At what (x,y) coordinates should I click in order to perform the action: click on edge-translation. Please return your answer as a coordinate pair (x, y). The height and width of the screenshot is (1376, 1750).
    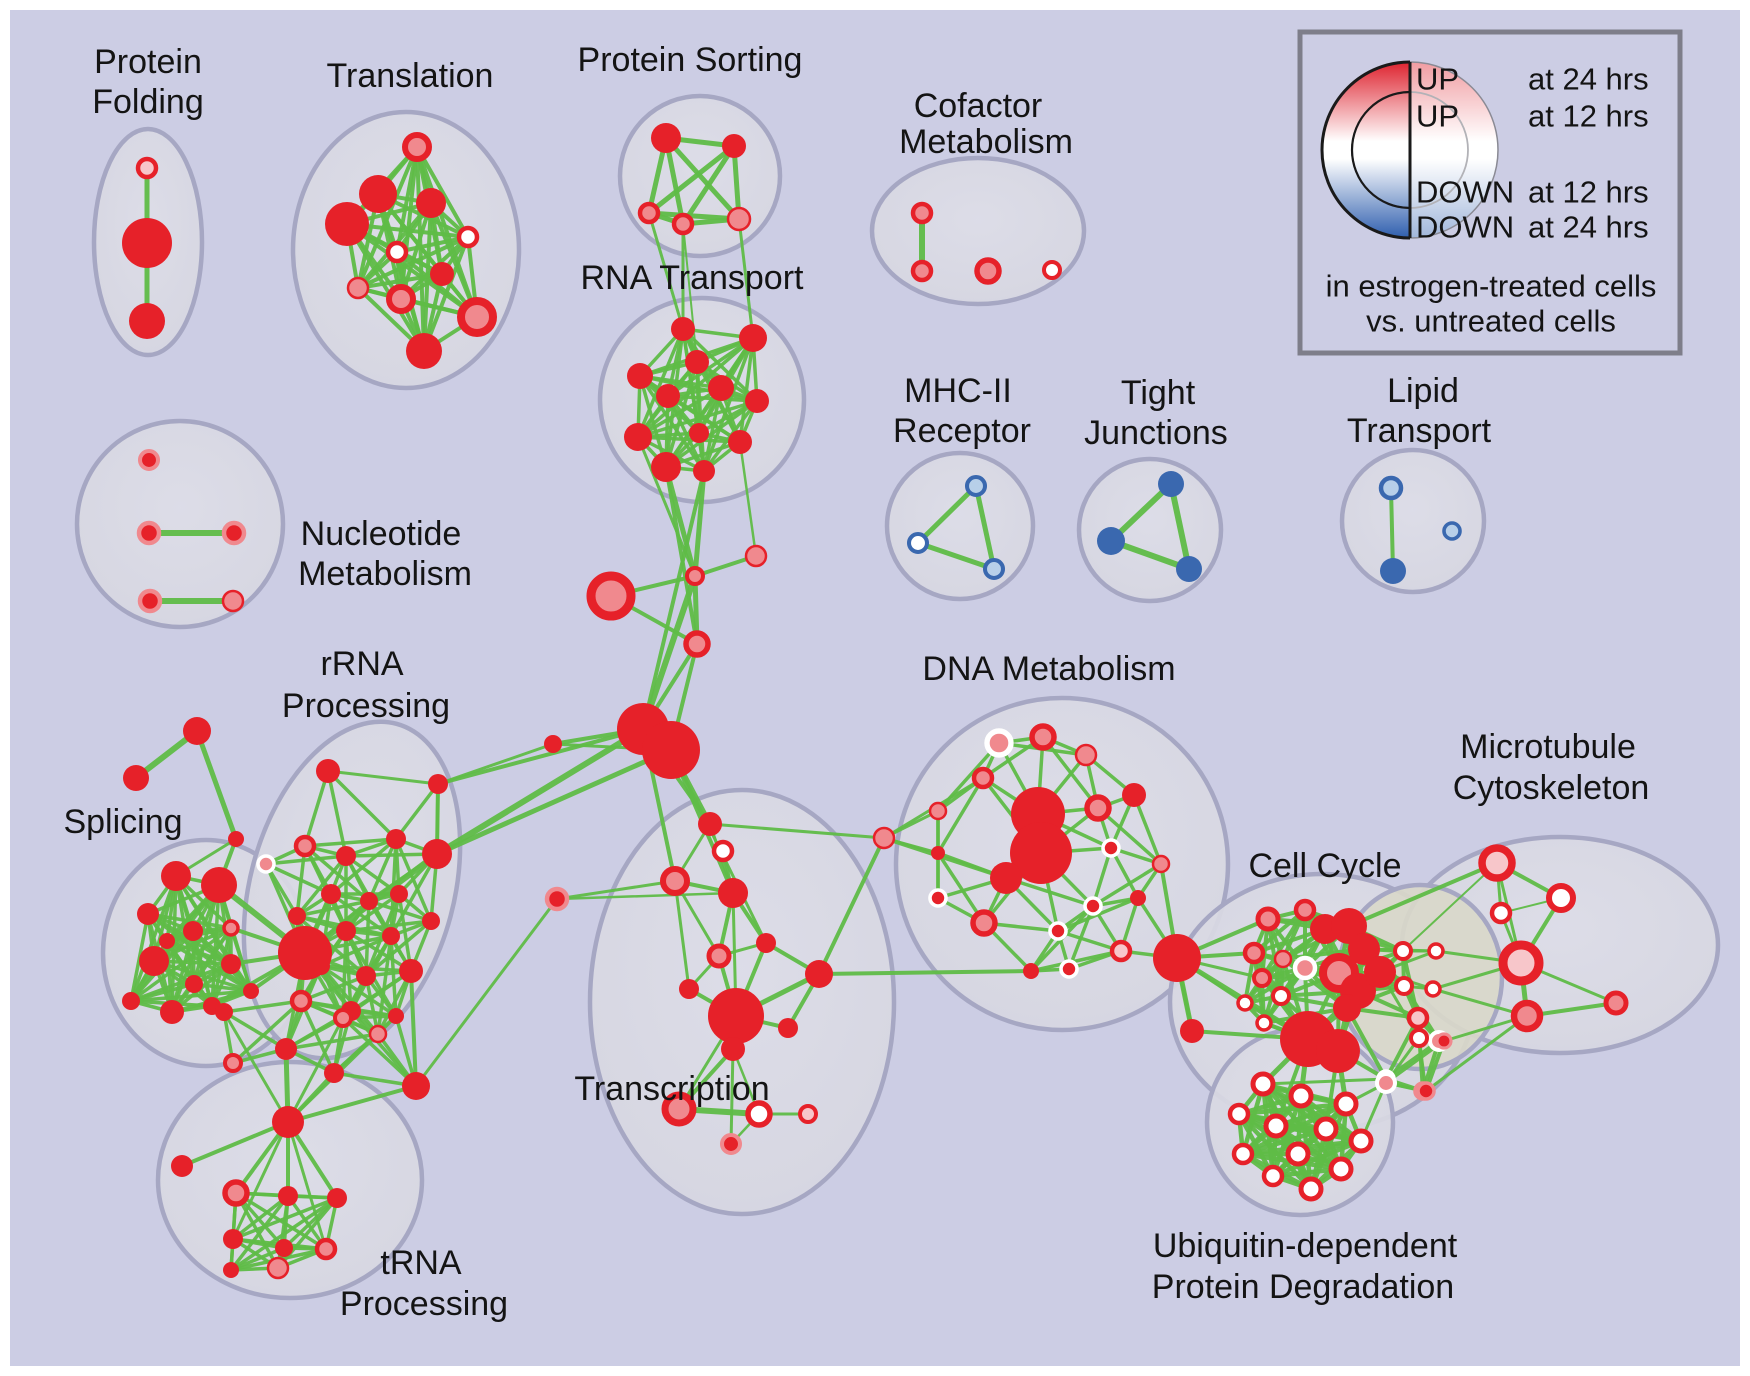
    Looking at the image, I should click on (400, 281).